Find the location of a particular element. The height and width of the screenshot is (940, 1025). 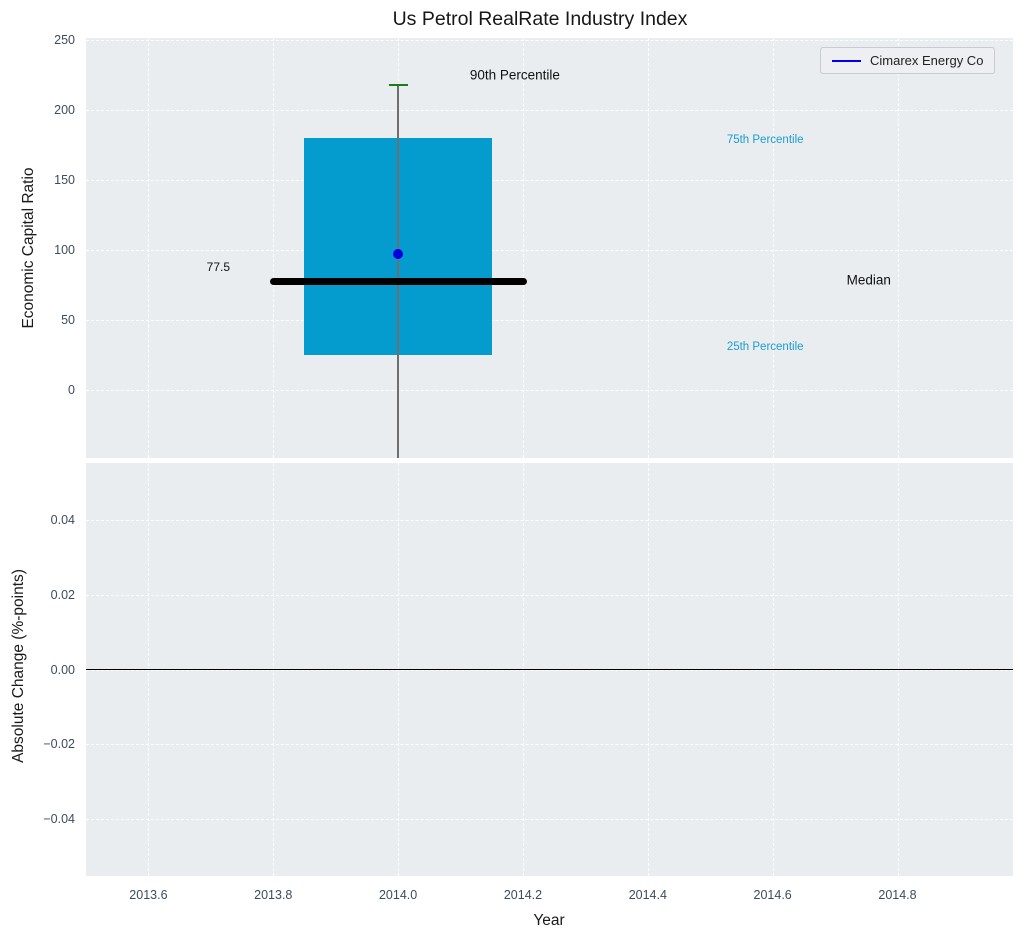

top-y-tick-label: 100 is located at coordinates (64, 250).